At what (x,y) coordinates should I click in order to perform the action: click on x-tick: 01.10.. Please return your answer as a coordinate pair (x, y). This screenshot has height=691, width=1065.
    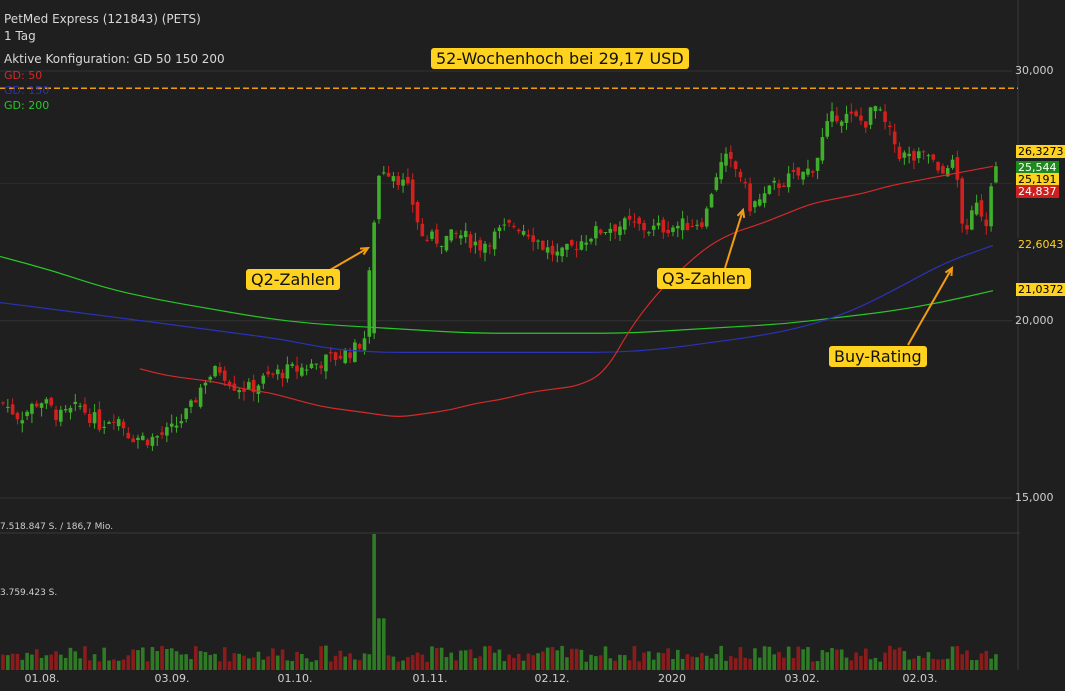
    Looking at the image, I should click on (295, 678).